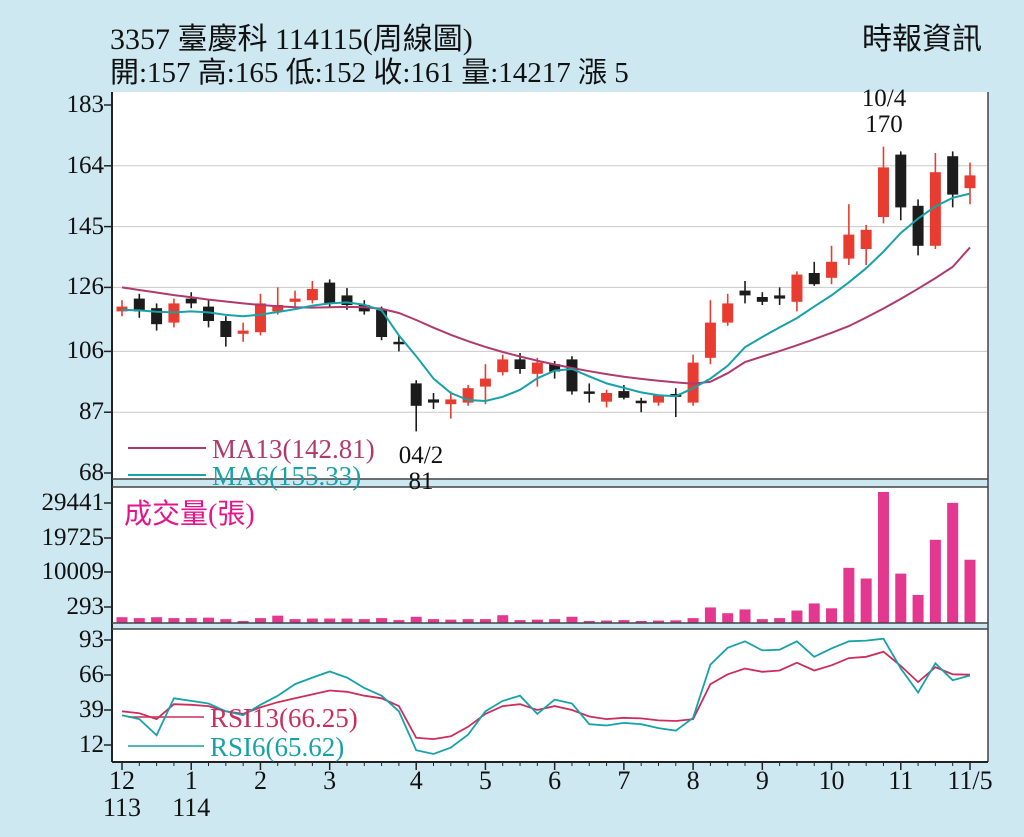 The height and width of the screenshot is (837, 1024). I want to click on ohlc-summary: 開:157 高:165 低:152 收:161 量:14217 漲 5, so click(369, 73).